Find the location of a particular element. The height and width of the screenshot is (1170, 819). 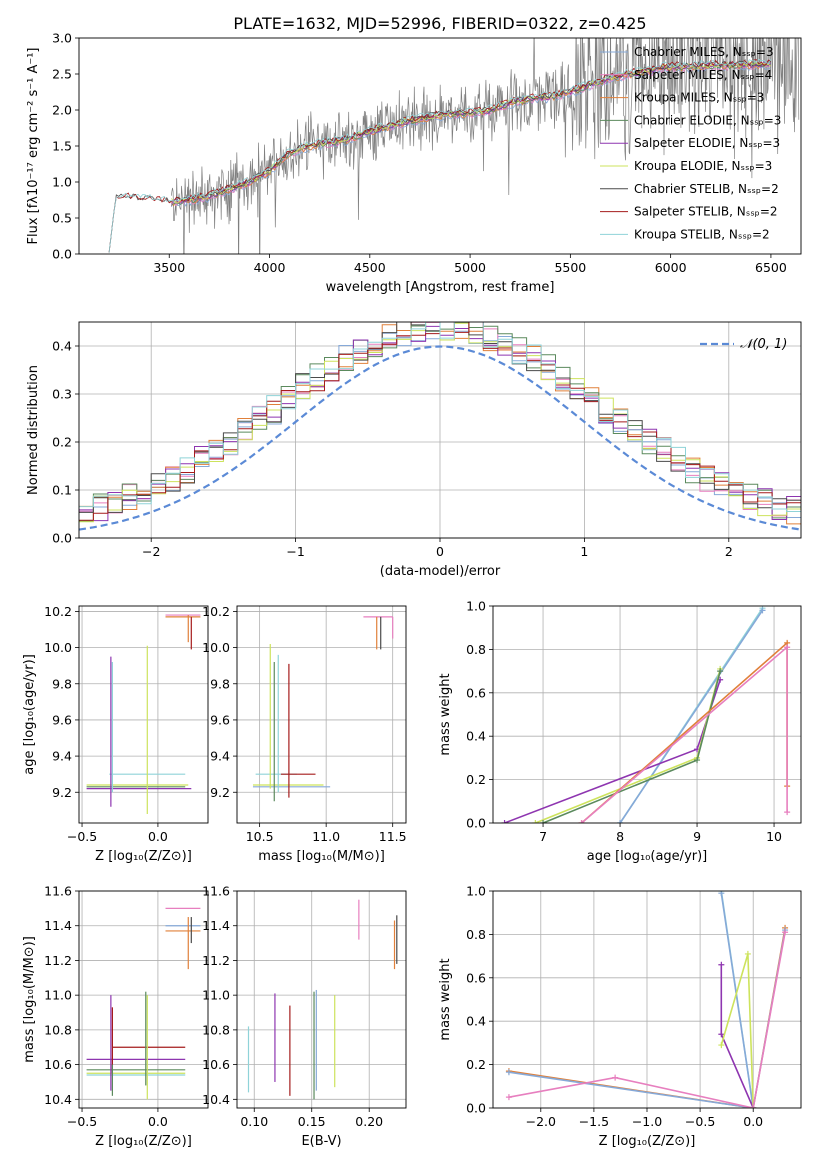

y-axis-label: mass weight is located at coordinates (445, 714).